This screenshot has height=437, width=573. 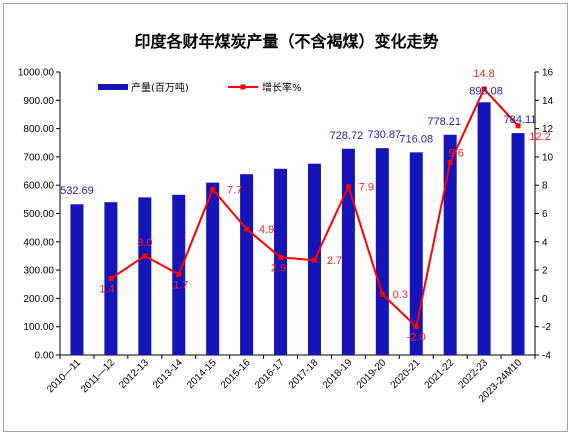 I want to click on line-data-label: 7.7, so click(x=234, y=190).